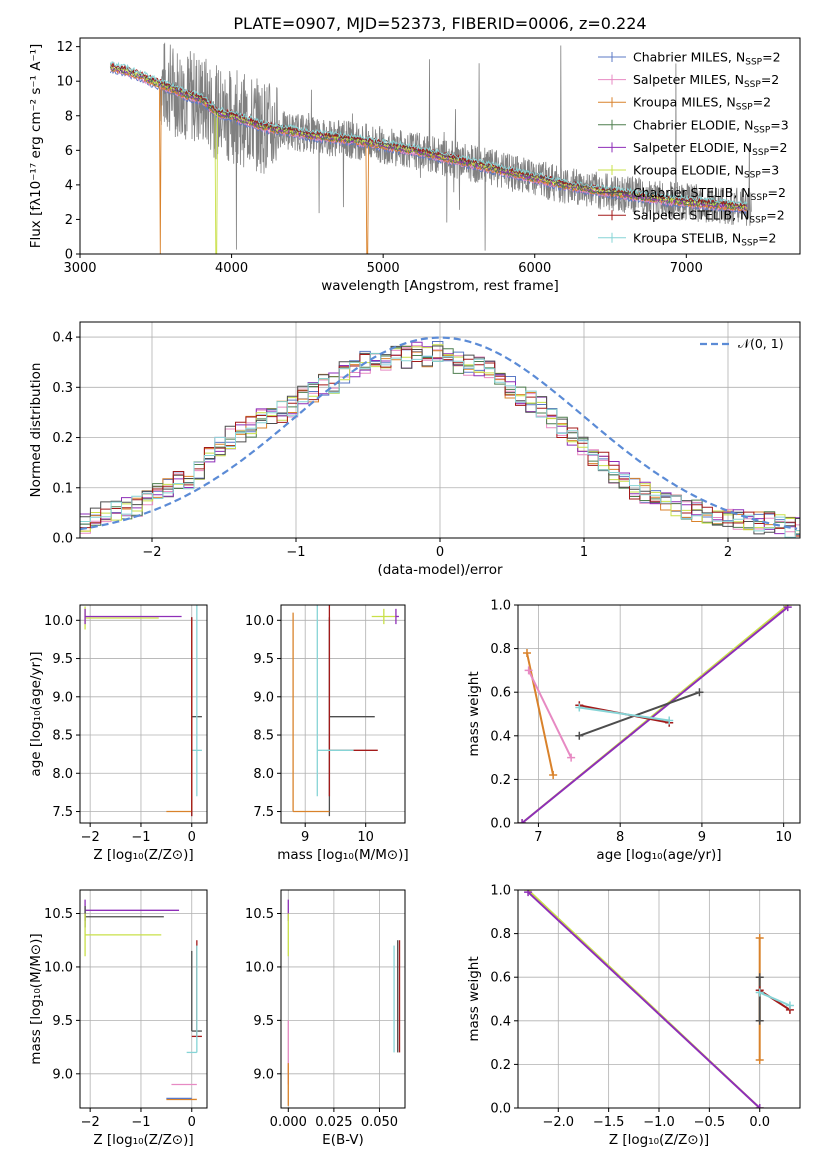  I want to click on plot-area-age-vs-Z, so click(143, 711).